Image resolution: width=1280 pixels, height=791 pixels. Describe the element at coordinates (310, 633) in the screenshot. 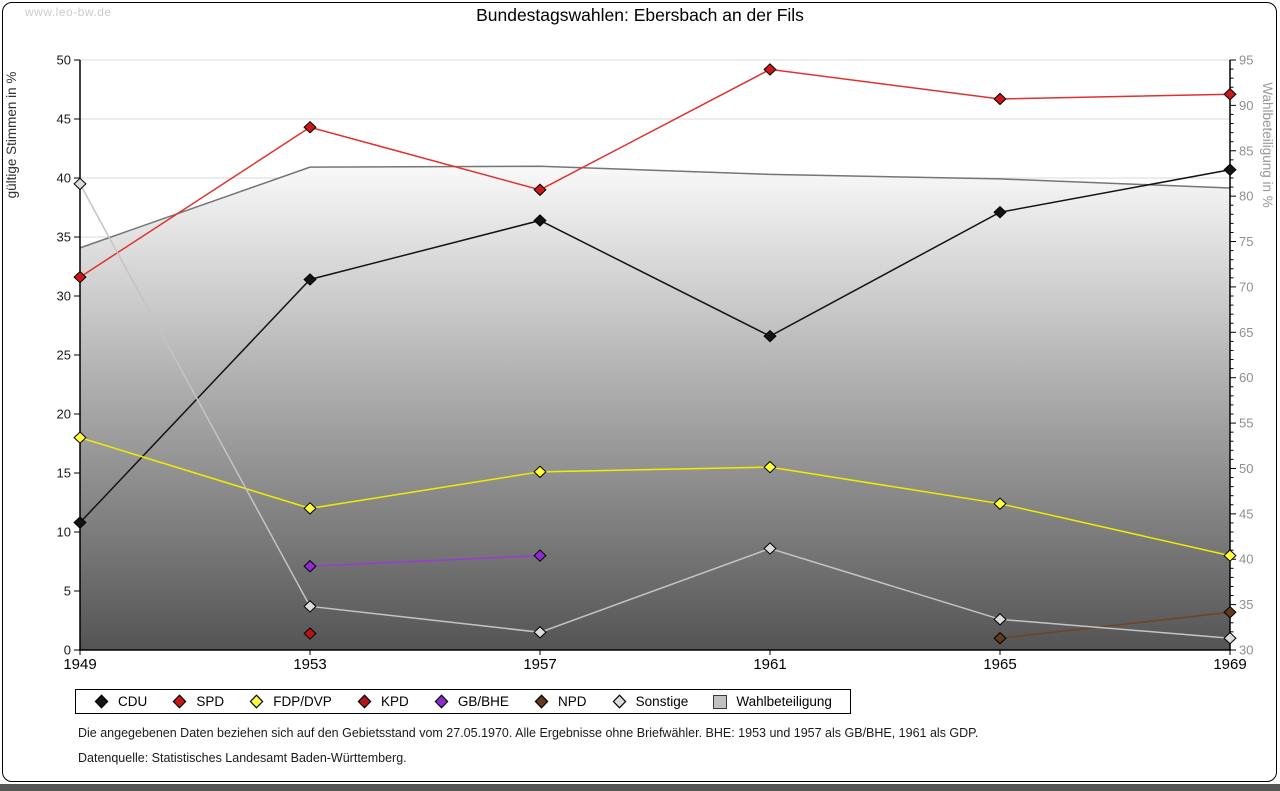

I see `series-kpd` at that location.